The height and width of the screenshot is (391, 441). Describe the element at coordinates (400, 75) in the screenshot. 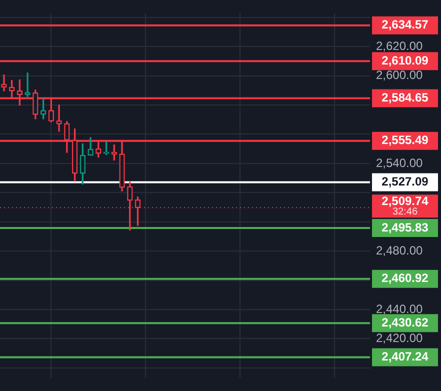

I see `y-tick-label: 2,600.00` at that location.